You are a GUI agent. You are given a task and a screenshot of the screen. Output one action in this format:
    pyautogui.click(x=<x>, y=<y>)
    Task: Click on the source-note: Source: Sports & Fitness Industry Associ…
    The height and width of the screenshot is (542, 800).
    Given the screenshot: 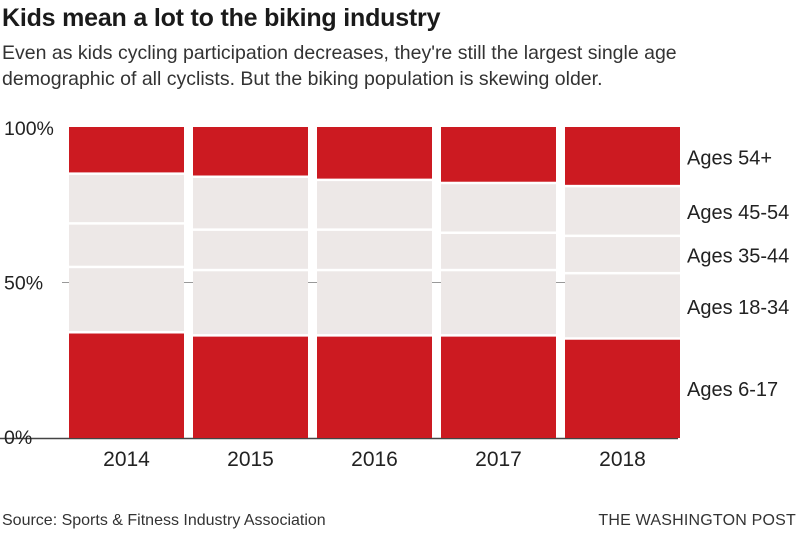 What is the action you would take?
    pyautogui.click(x=164, y=520)
    